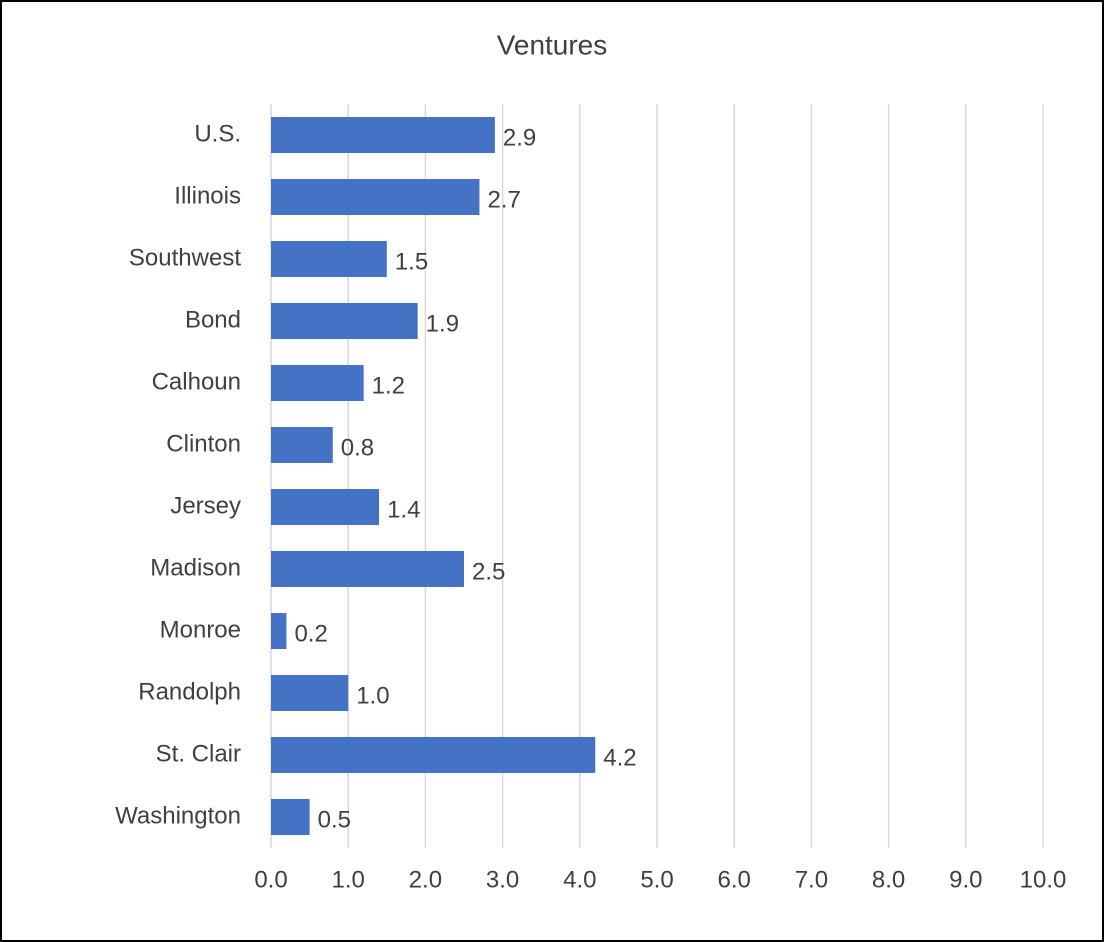 This screenshot has width=1104, height=942. Describe the element at coordinates (348, 879) in the screenshot. I see `x-tick-label: 1.0` at that location.